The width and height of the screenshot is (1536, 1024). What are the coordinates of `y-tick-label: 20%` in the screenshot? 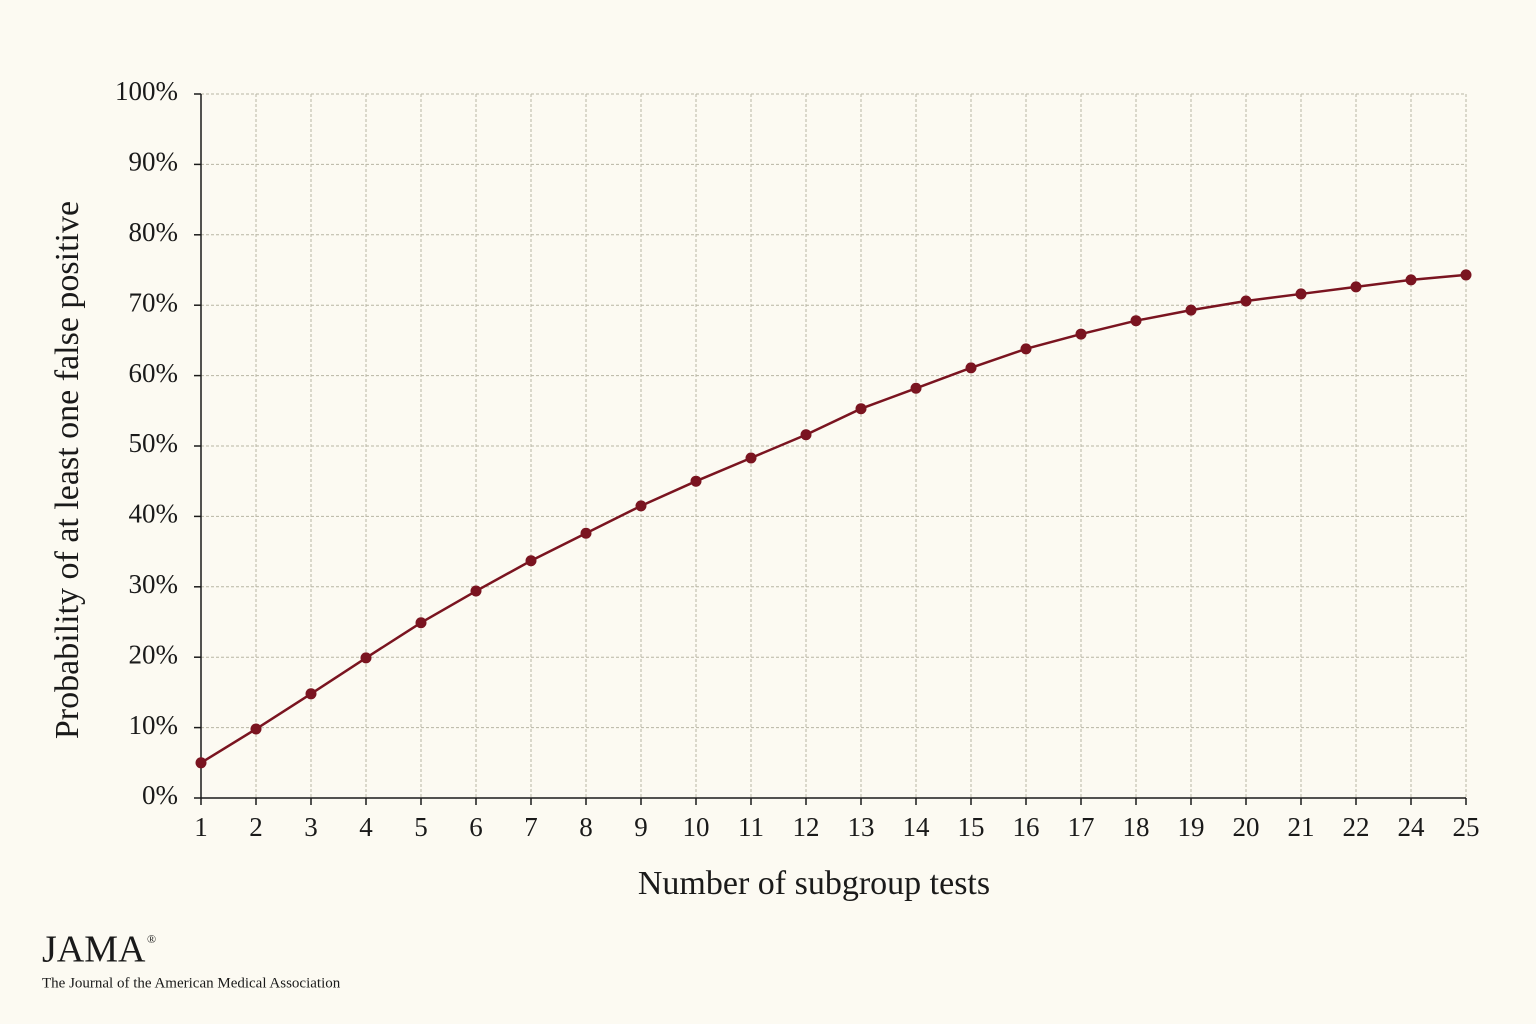 It's located at (154, 654).